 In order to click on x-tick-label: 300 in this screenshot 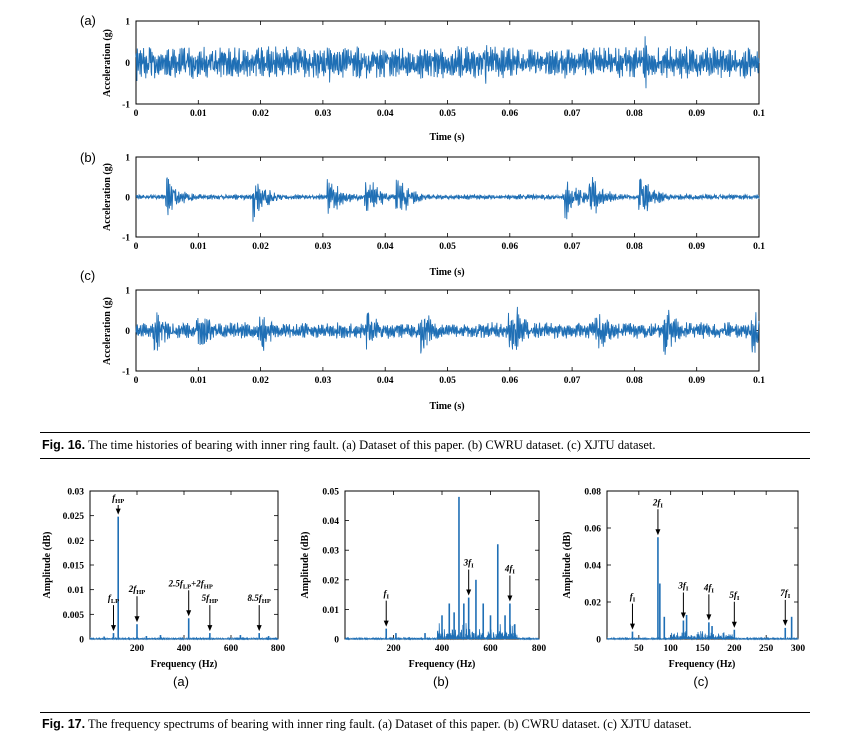, I will do `click(798, 649)`.